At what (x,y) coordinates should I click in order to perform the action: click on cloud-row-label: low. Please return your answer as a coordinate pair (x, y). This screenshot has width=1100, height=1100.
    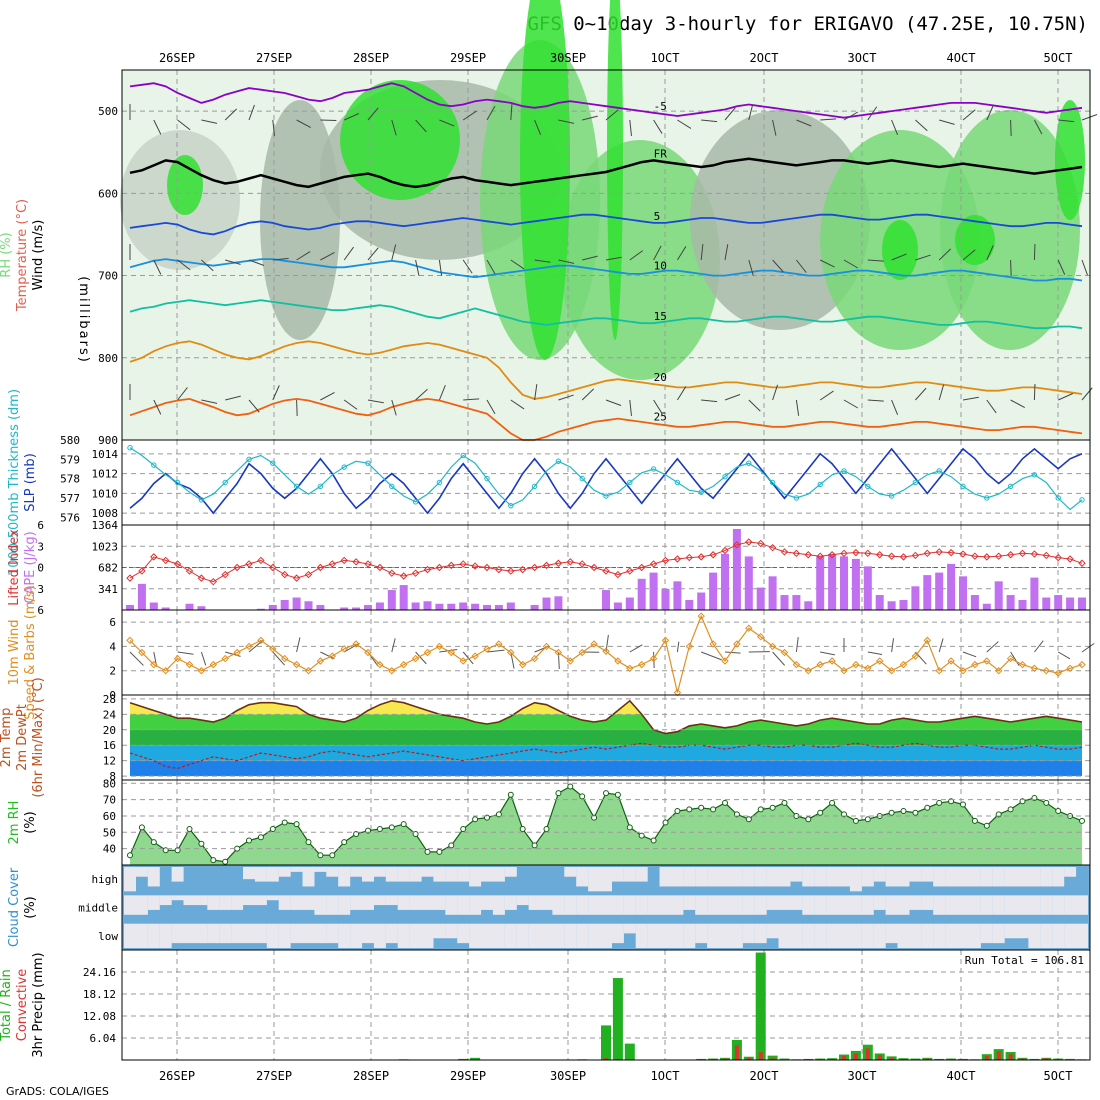
    Looking at the image, I should click on (108, 936).